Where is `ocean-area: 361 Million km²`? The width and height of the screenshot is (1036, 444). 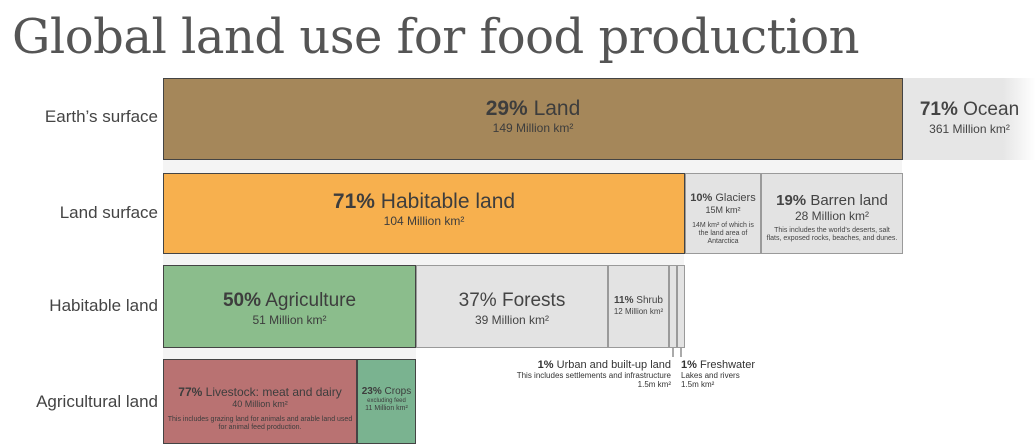 ocean-area: 361 Million km² is located at coordinates (969, 129).